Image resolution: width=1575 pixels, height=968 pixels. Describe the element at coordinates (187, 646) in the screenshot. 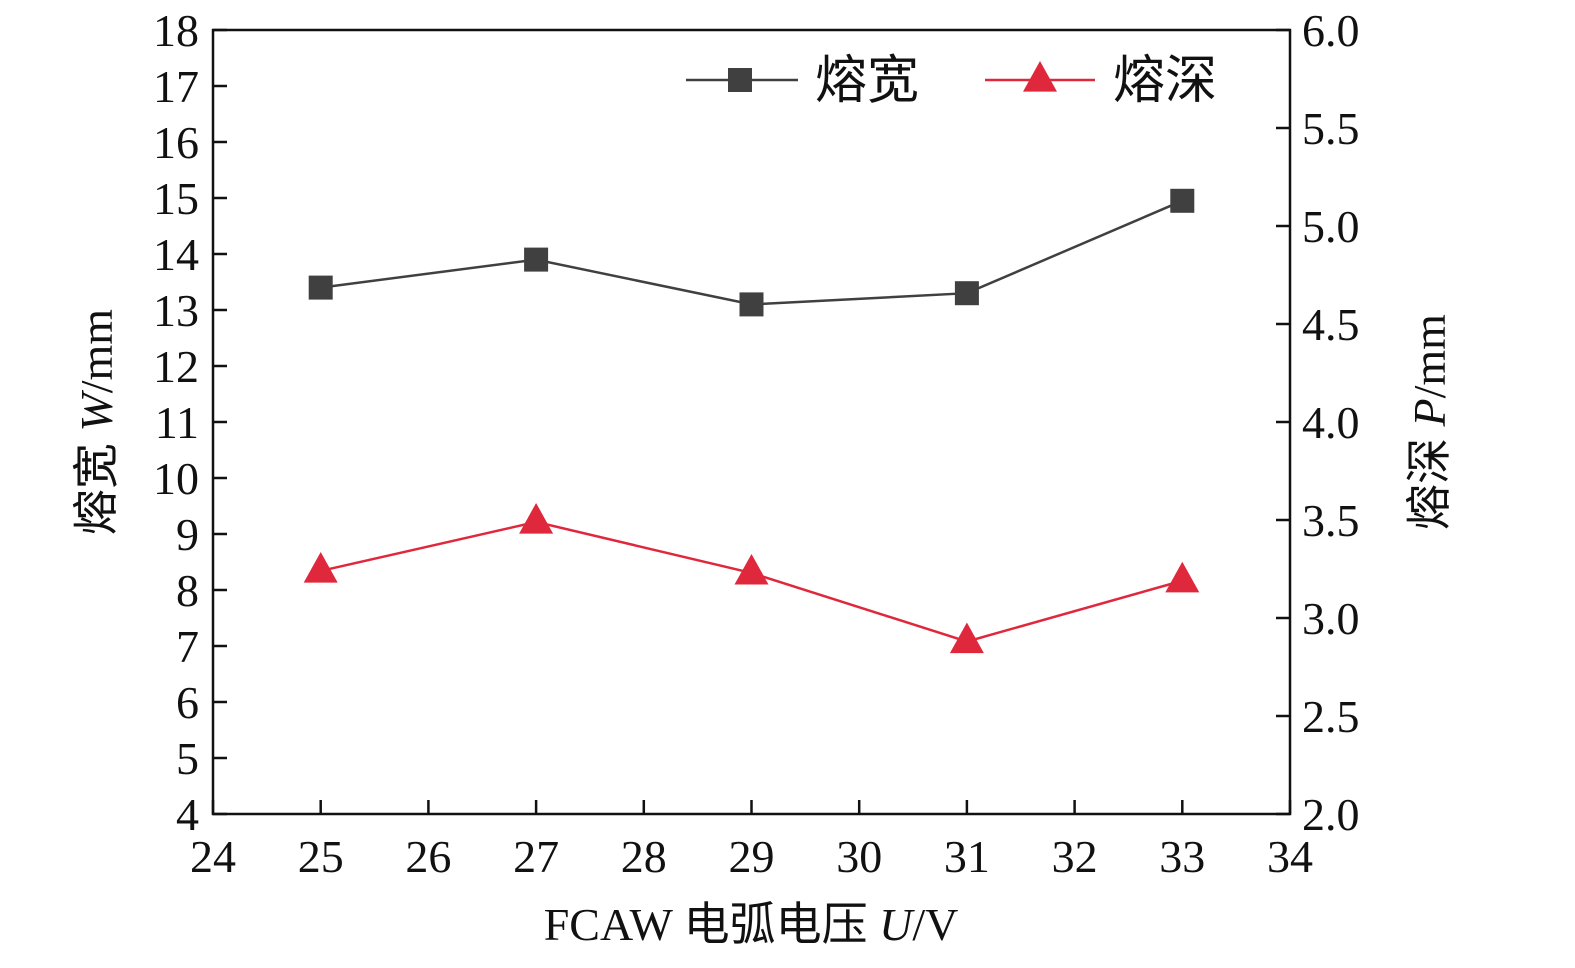

I see `left-y-tick-label: 7` at that location.